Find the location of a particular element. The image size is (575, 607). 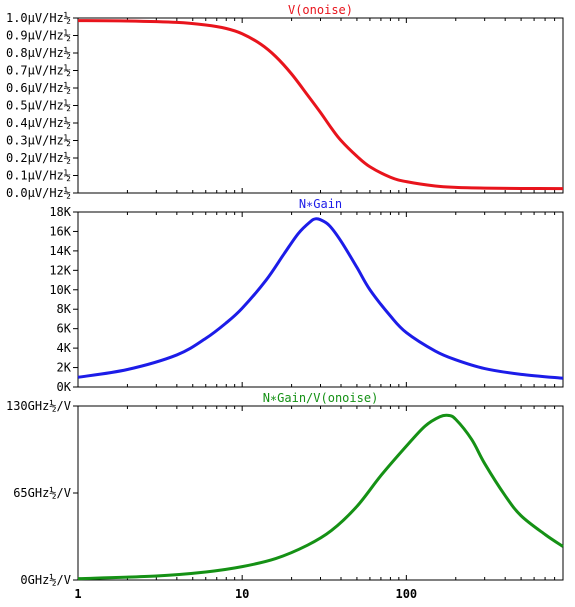

shared-x-axis: 1 10 100 is located at coordinates (245, 594).